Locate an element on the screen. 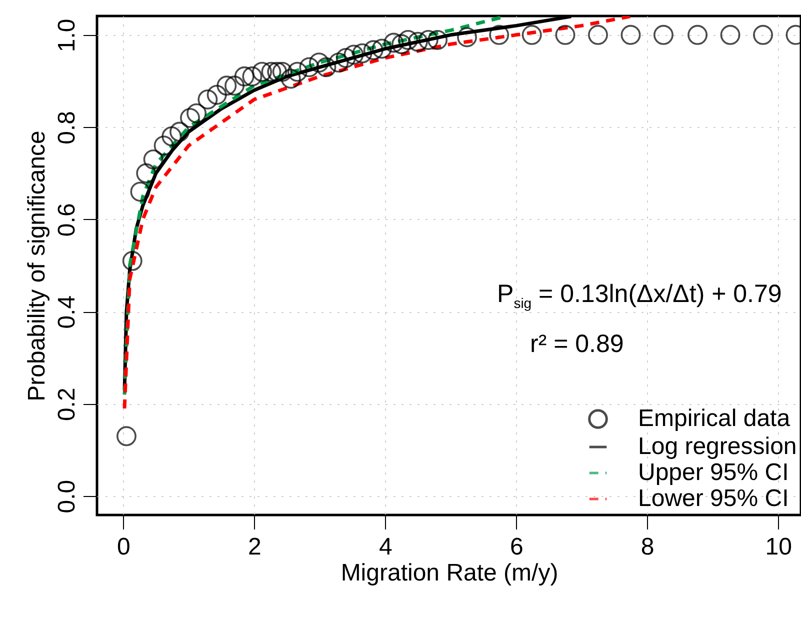 This screenshot has width=801, height=617. annotation: r² = 0.89 is located at coordinates (577, 344).